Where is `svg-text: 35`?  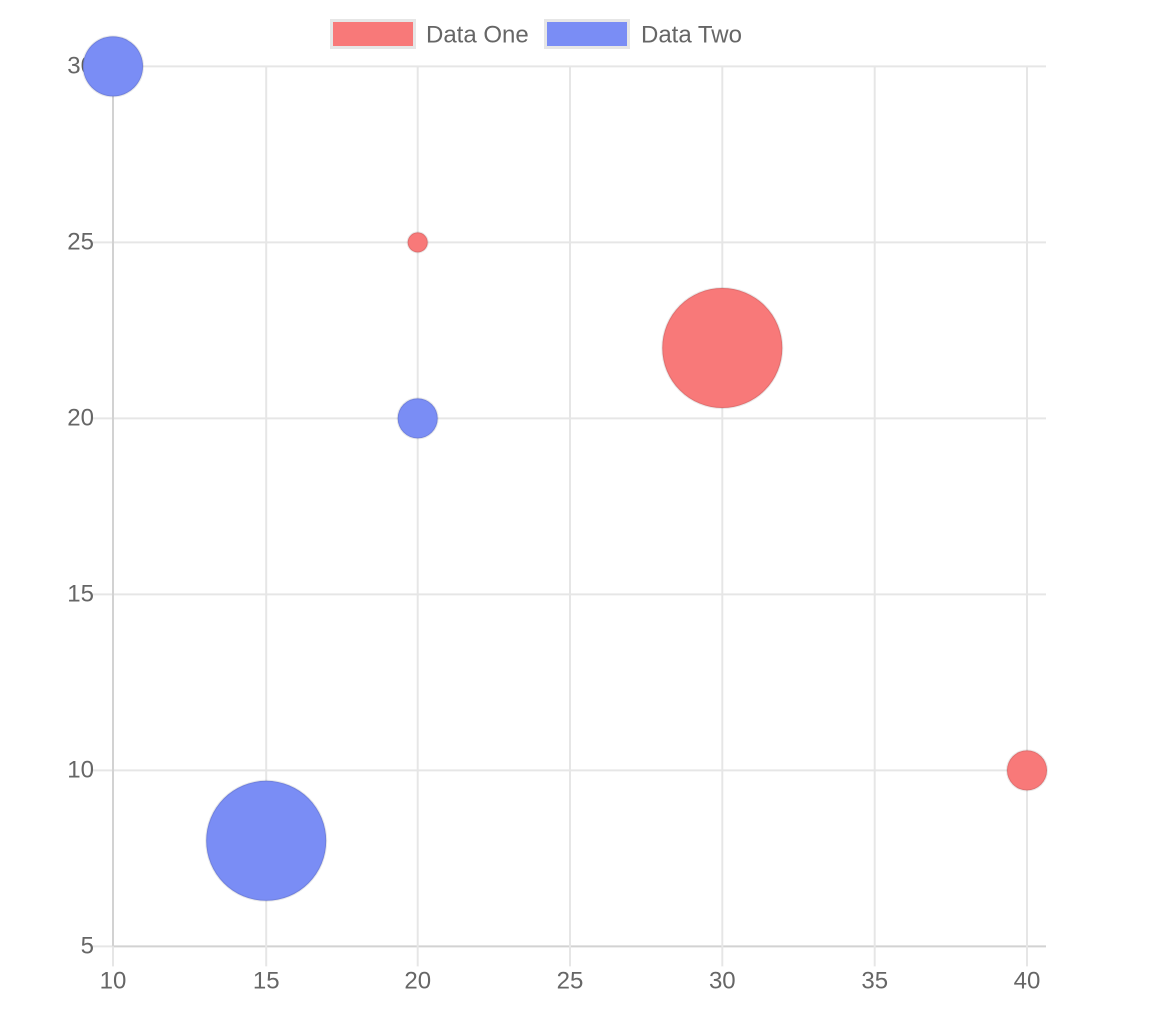 svg-text: 35 is located at coordinates (874, 981).